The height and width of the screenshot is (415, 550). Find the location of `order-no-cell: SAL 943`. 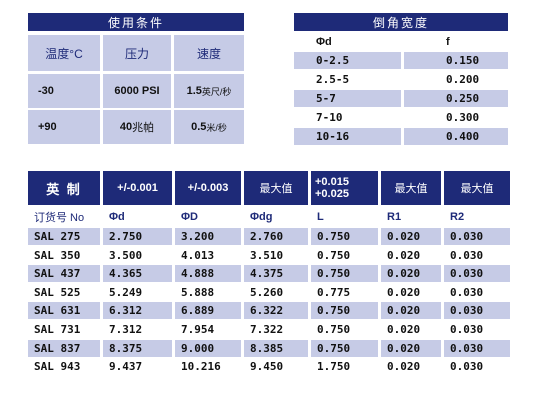

order-no-cell: SAL 943 is located at coordinates (57, 367).